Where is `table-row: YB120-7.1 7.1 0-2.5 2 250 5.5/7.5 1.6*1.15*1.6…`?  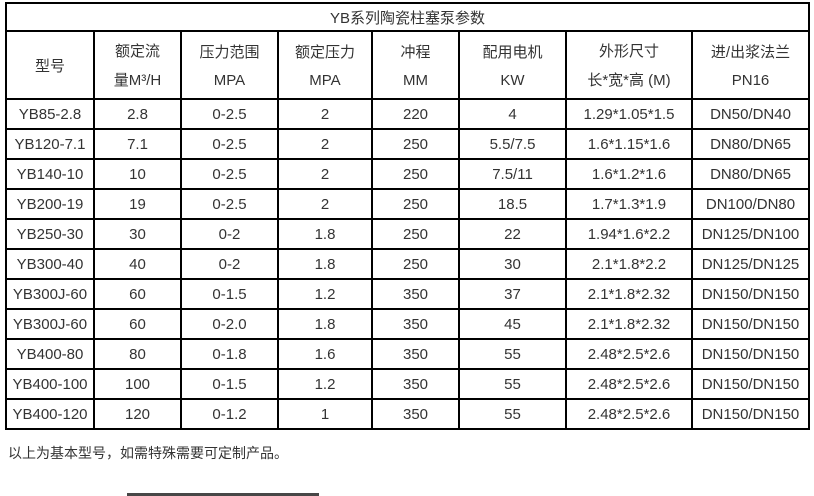 table-row: YB120-7.1 7.1 0-2.5 2 250 5.5/7.5 1.6*1.15*1.6… is located at coordinates (408, 144).